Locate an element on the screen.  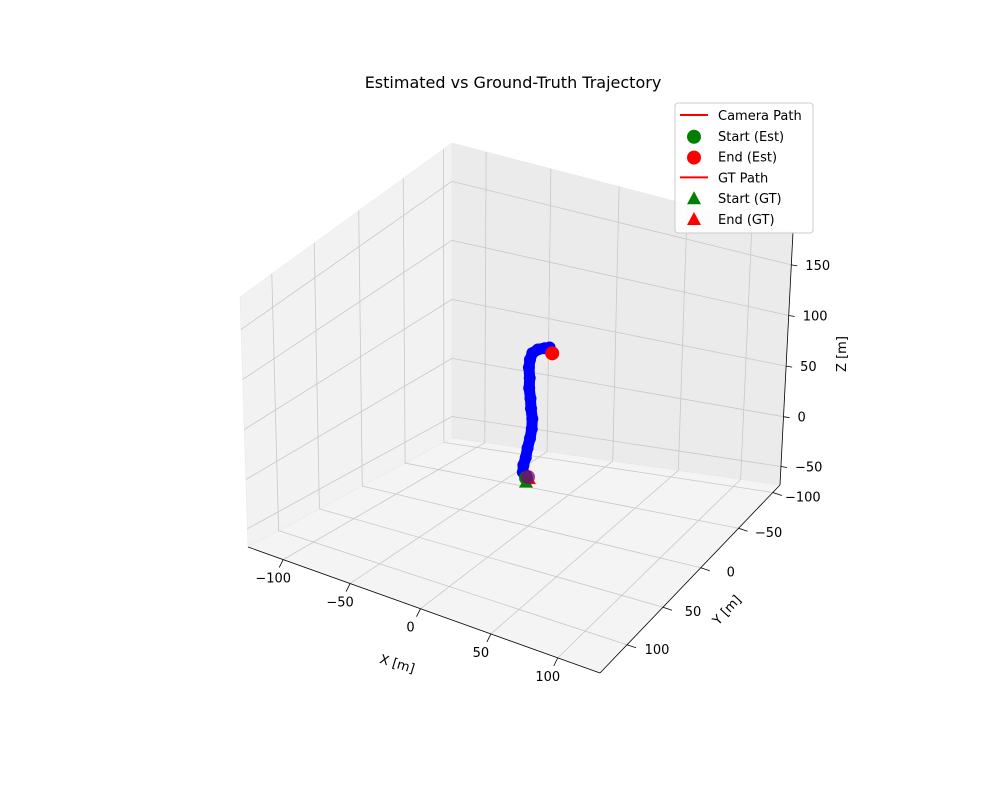
z-tick-label: 150 is located at coordinates (817, 266).